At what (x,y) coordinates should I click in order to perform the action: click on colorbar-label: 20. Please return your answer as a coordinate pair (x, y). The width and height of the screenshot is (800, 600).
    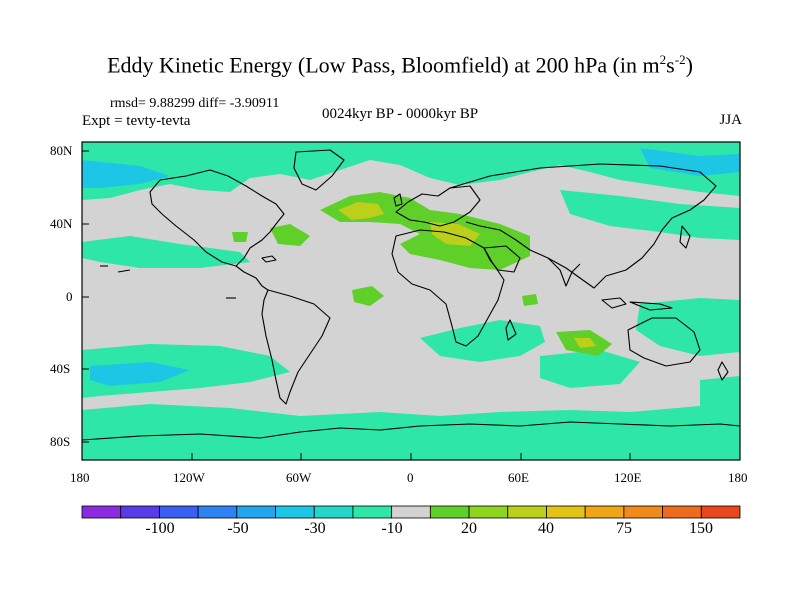
    Looking at the image, I should click on (469, 528).